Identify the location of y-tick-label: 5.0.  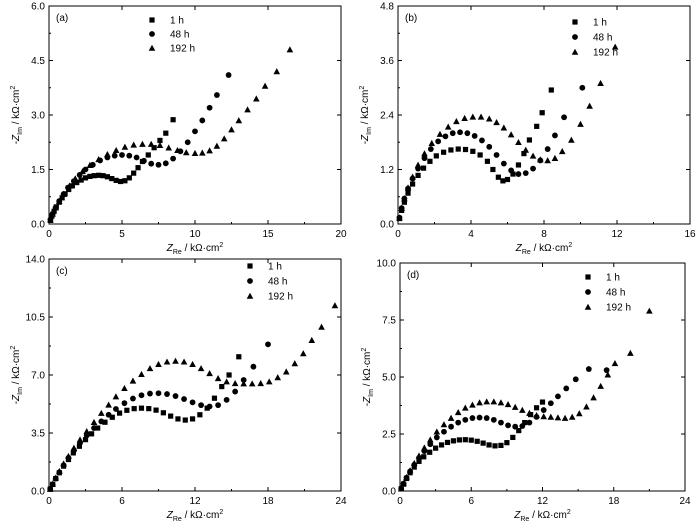
(389, 378).